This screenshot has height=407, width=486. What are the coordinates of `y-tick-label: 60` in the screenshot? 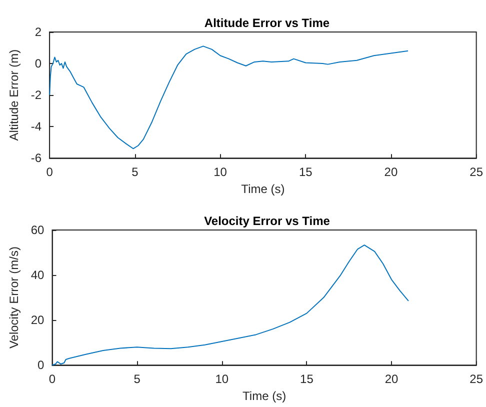 It's located at (37, 230).